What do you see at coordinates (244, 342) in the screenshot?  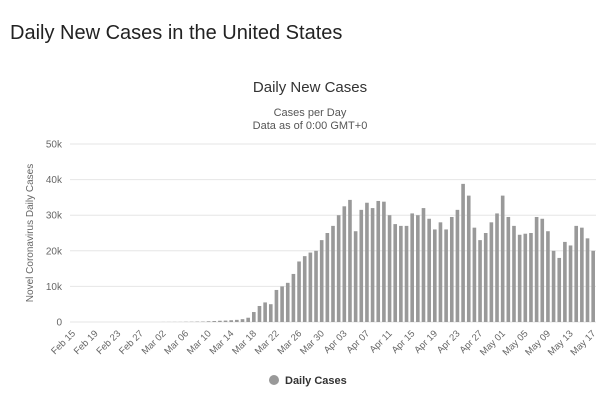 I see `x-tick-label: Mar 18` at bounding box center [244, 342].